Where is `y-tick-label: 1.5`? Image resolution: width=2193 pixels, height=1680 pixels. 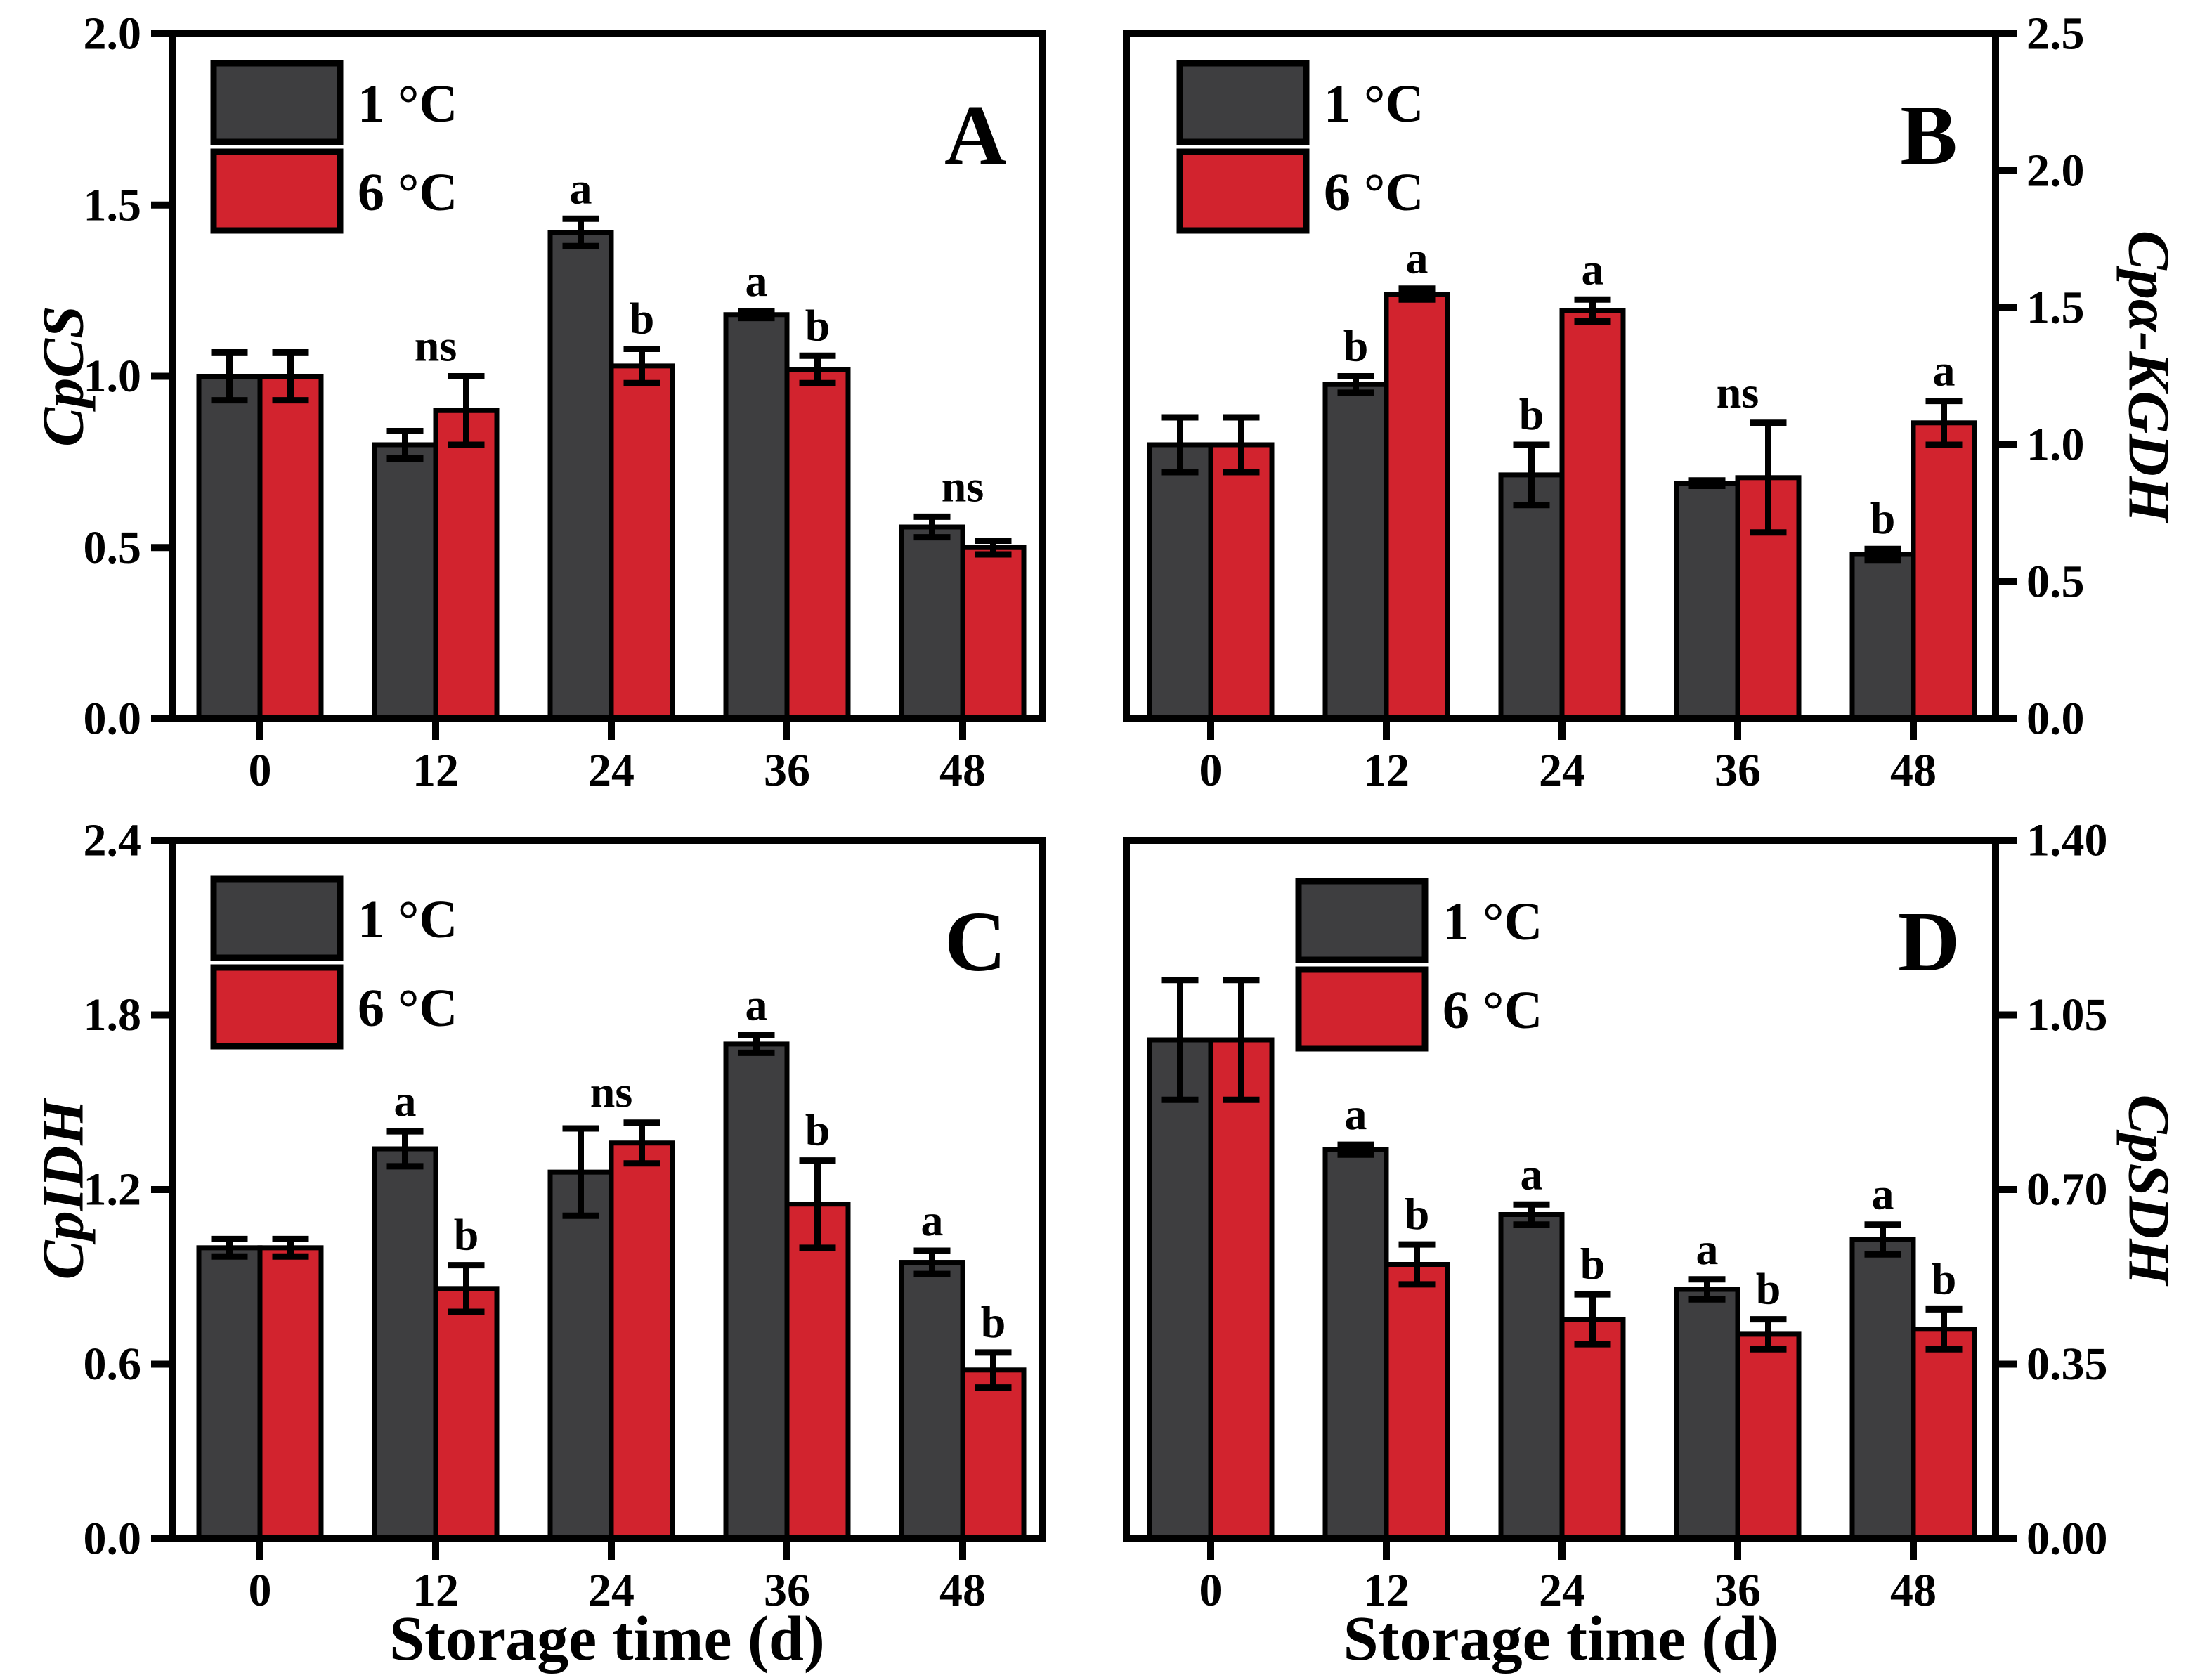
y-tick-label: 1.5 is located at coordinates (113, 204).